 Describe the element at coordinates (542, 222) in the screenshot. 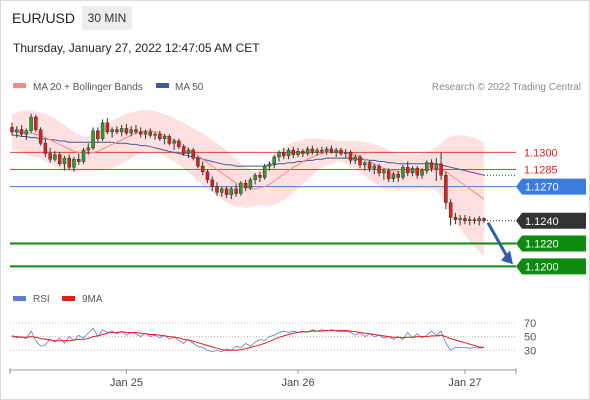

I see `last-price-label: 1.1240` at that location.